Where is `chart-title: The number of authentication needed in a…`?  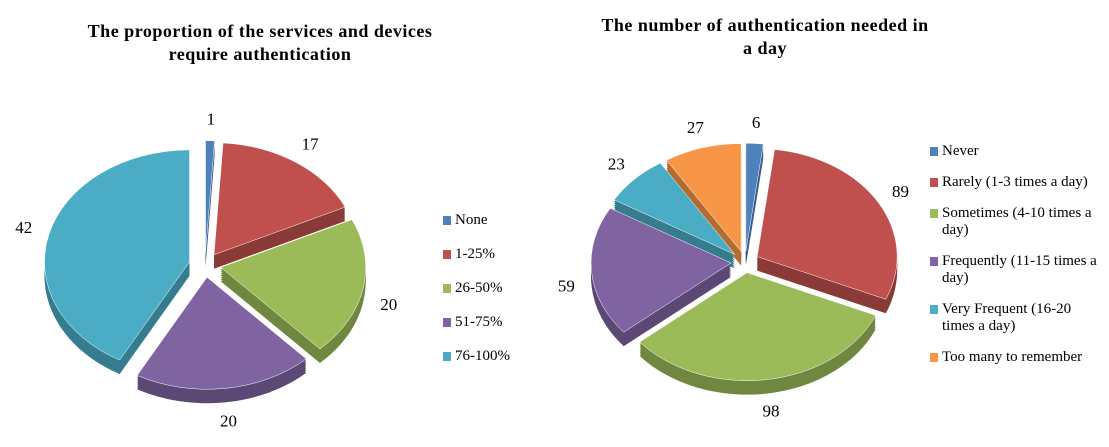 chart-title: The number of authentication needed in a… is located at coordinates (765, 36).